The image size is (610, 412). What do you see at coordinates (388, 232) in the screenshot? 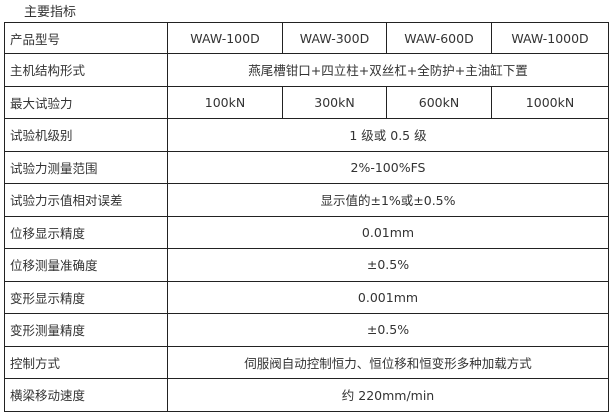
I see `row-value: 0.01mm` at bounding box center [388, 232].